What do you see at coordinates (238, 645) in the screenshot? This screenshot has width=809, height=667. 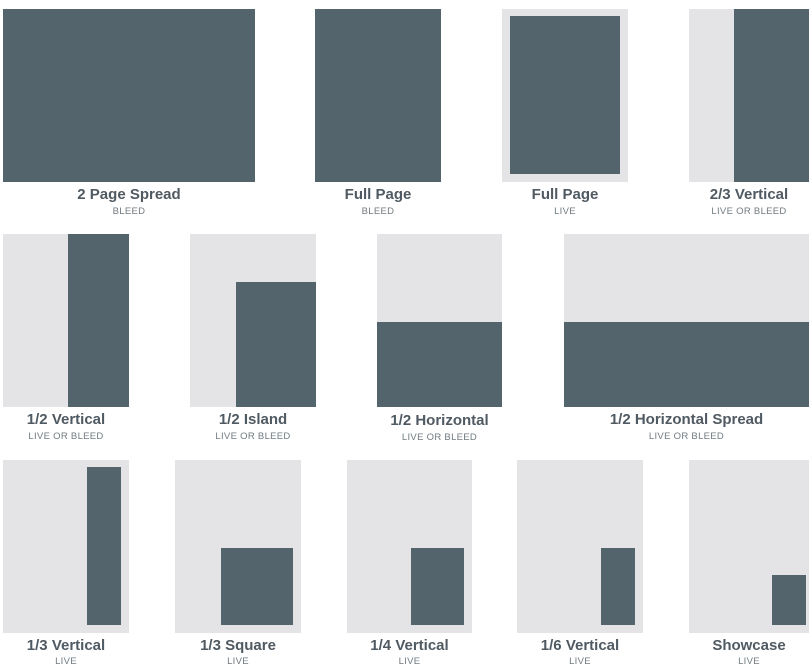 I see `ad-size-title: 1/3 Square` at bounding box center [238, 645].